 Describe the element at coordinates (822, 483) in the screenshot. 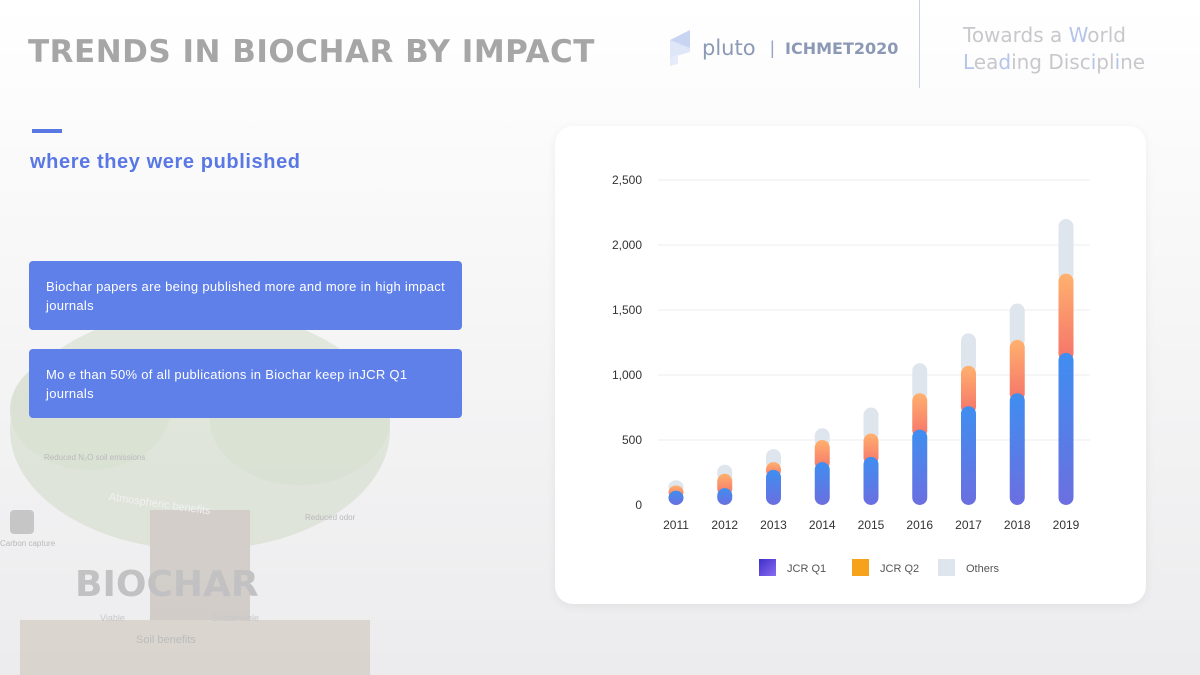

I see `bar-jcr-q1-2014` at that location.